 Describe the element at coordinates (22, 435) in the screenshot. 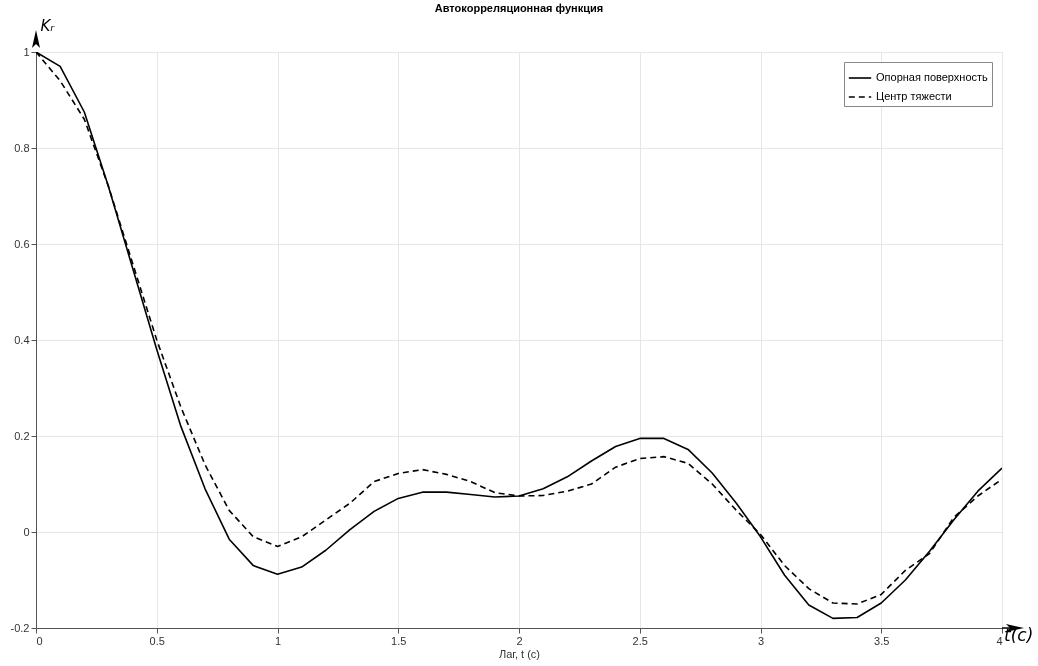

I see `y-tick-label: 0.2` at that location.